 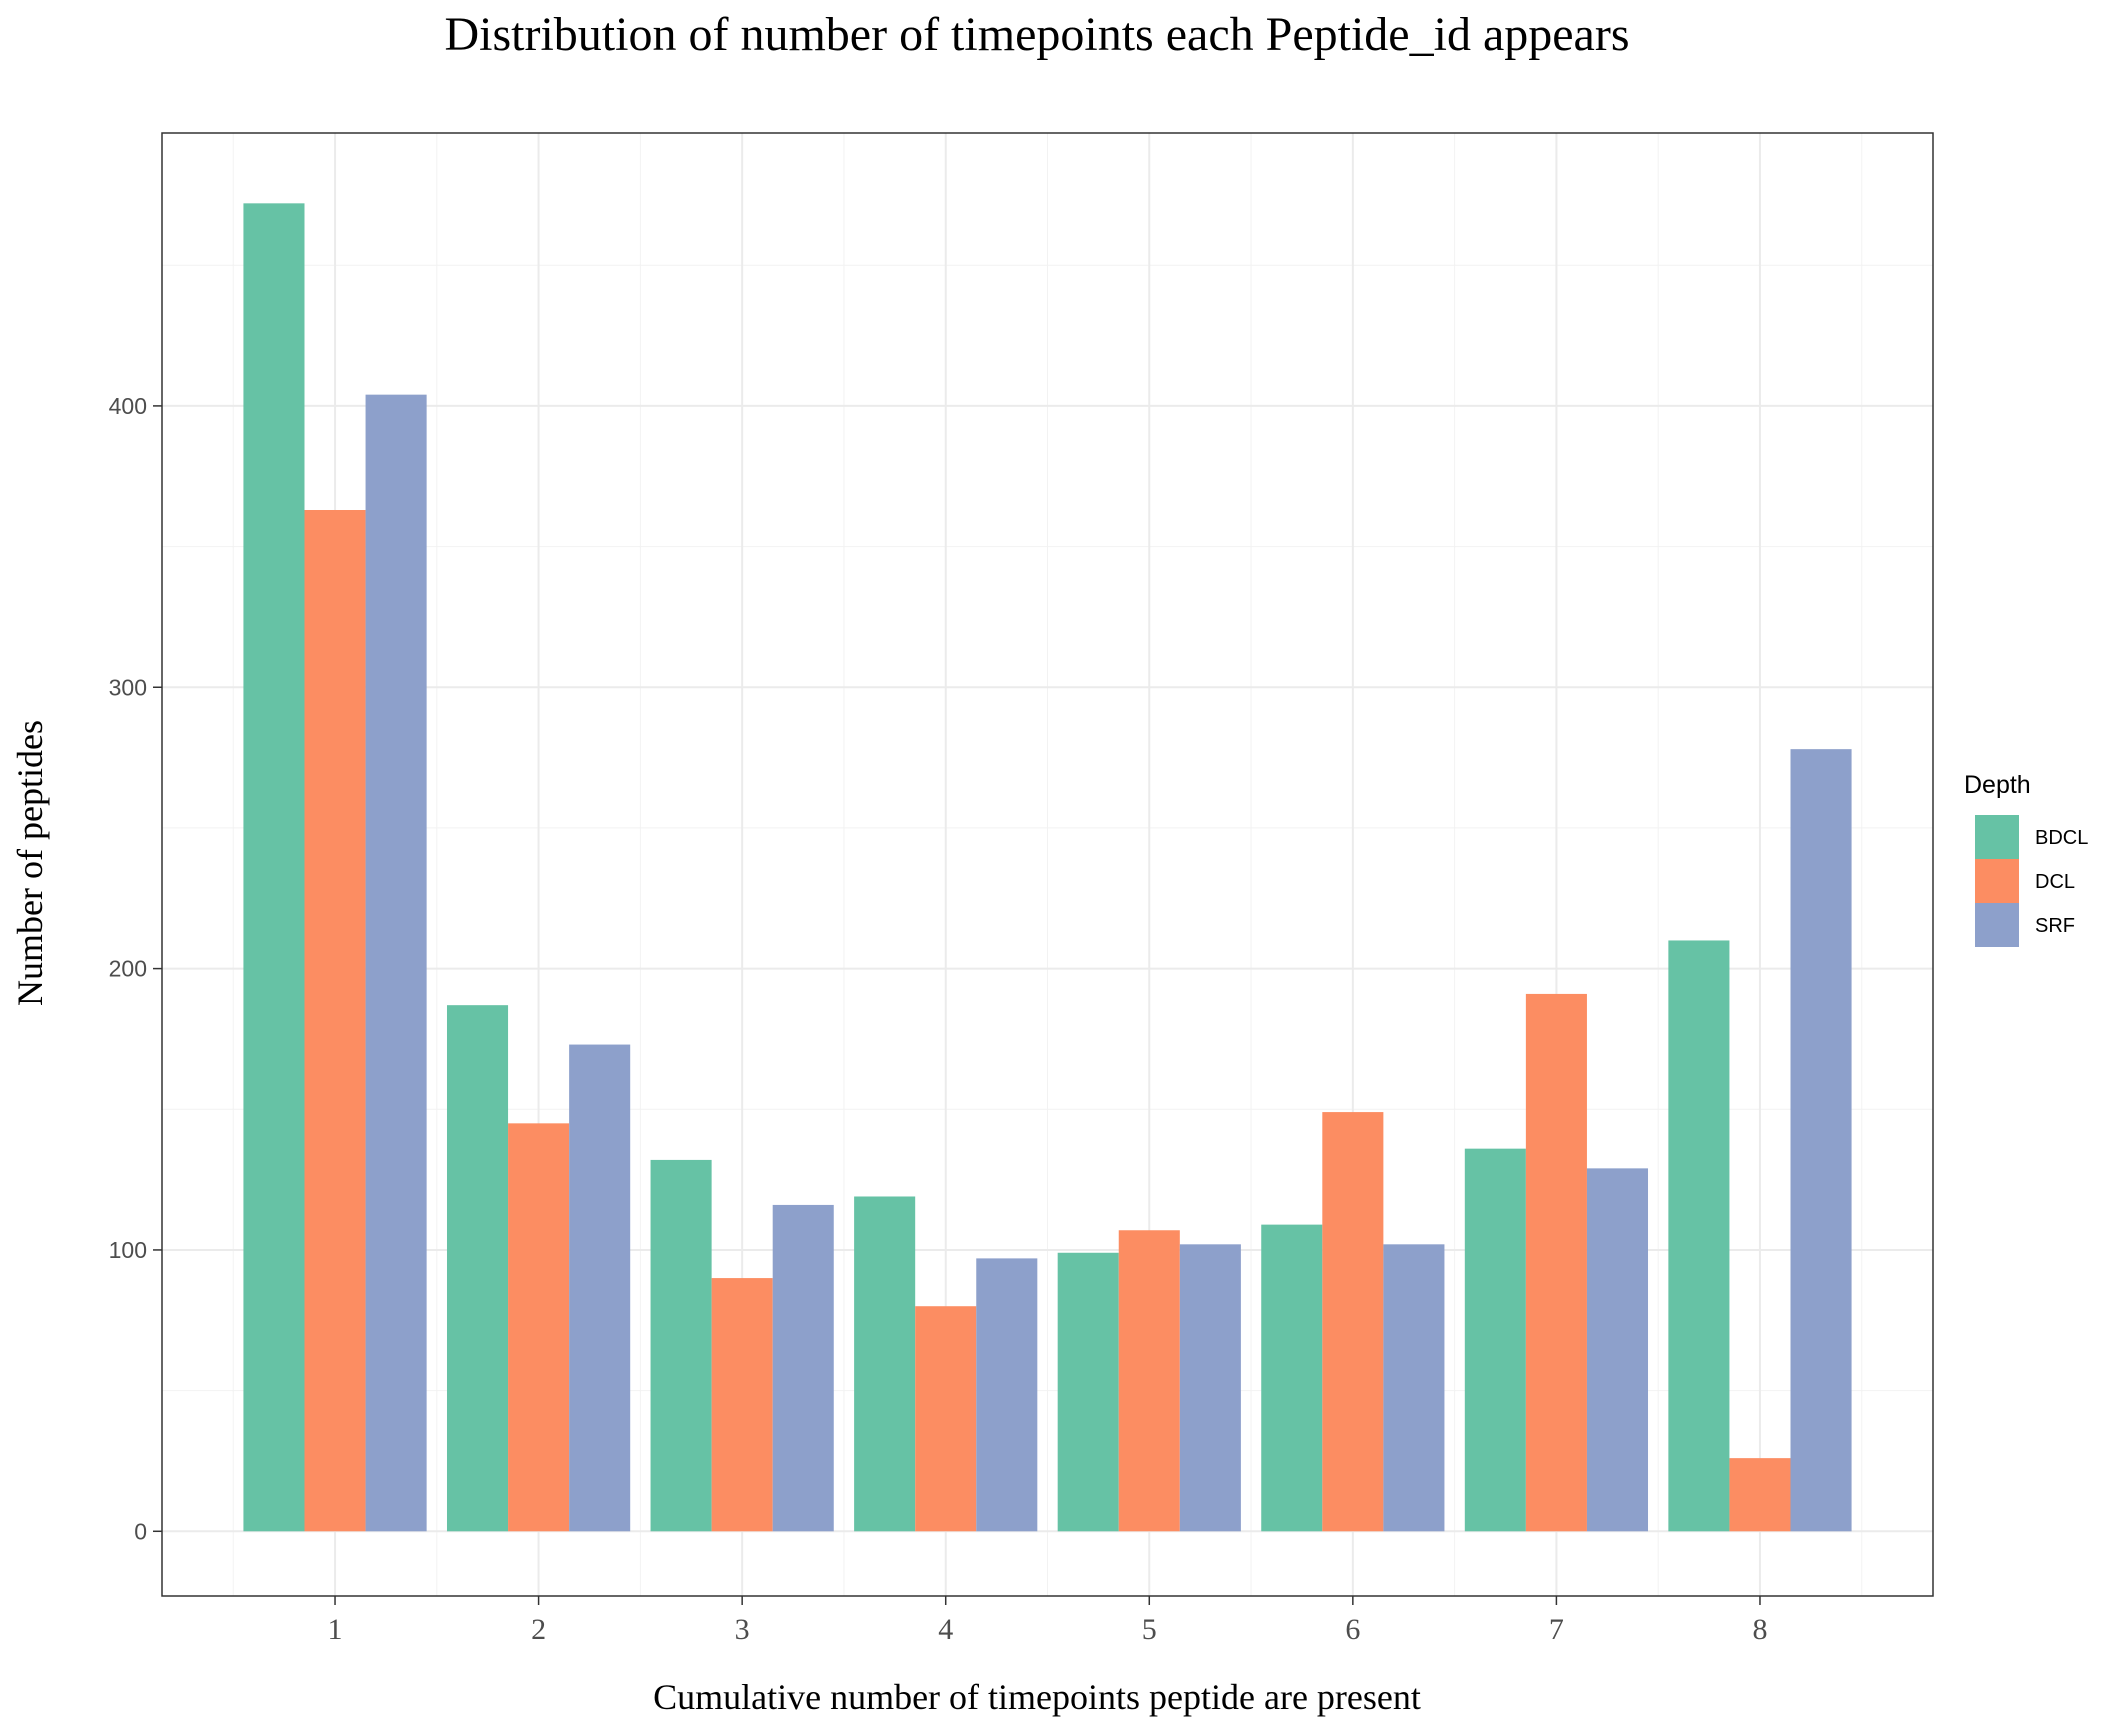 What do you see at coordinates (1047, 1621) in the screenshot?
I see `x-axis: 1 2 3 4 5 6 7 8` at bounding box center [1047, 1621].